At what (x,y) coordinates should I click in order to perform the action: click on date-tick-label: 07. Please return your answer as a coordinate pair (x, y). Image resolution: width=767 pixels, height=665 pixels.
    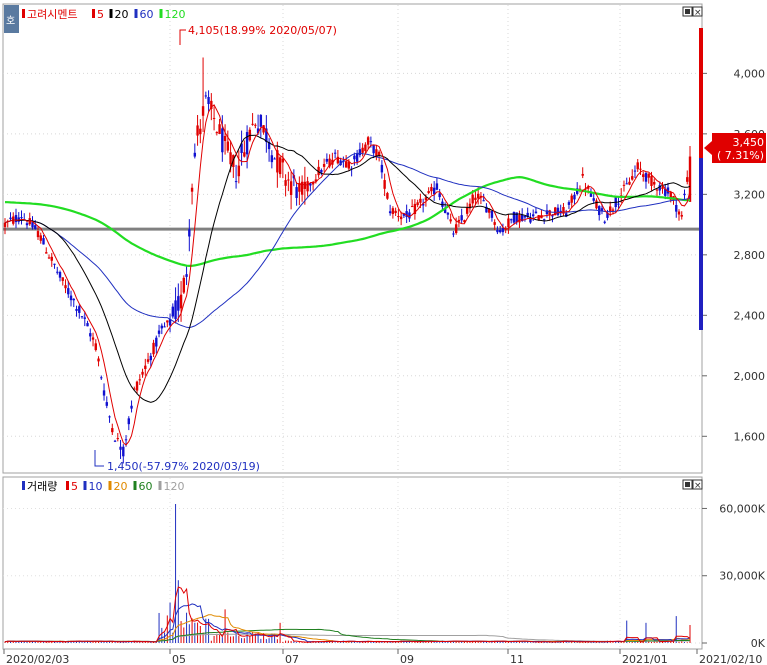
    Looking at the image, I should click on (292, 659).